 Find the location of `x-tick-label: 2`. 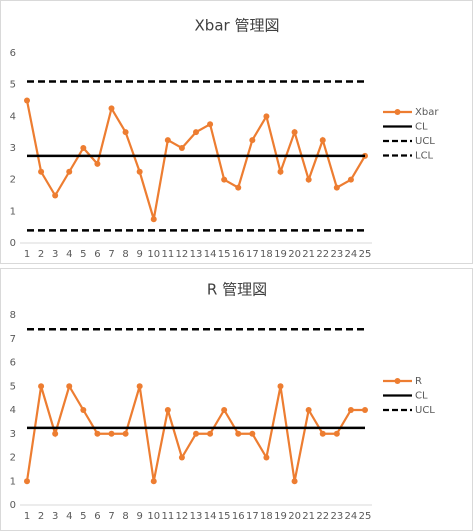

x-tick-label: 2 is located at coordinates (41, 516).